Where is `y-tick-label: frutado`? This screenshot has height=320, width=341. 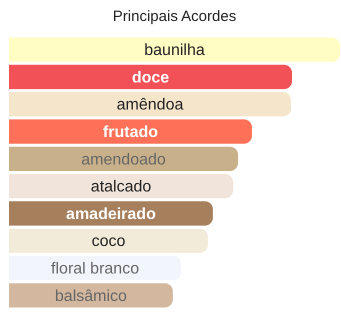
y-tick-label: frutado is located at coordinates (130, 132).